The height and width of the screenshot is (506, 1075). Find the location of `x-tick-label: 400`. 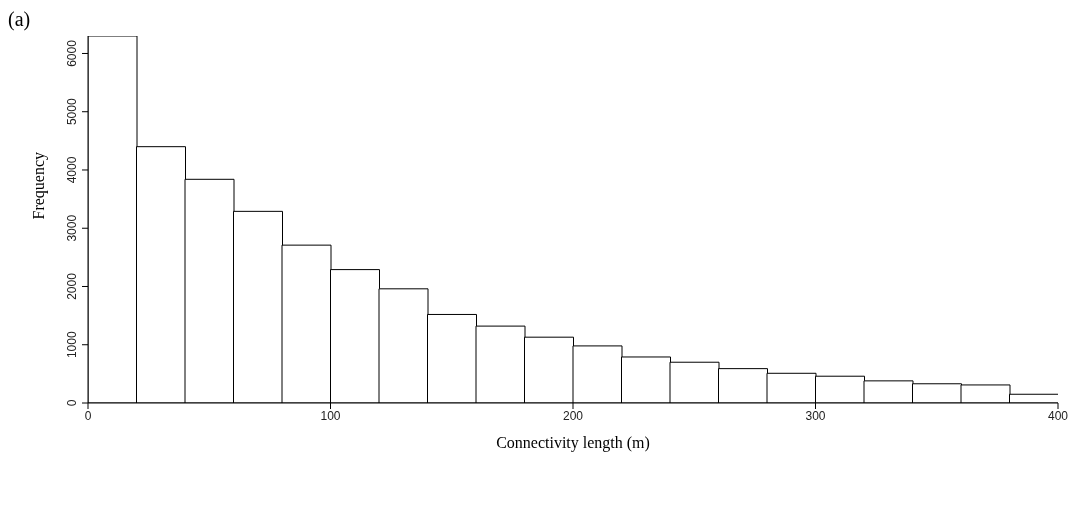

x-tick-label: 400 is located at coordinates (1058, 415).